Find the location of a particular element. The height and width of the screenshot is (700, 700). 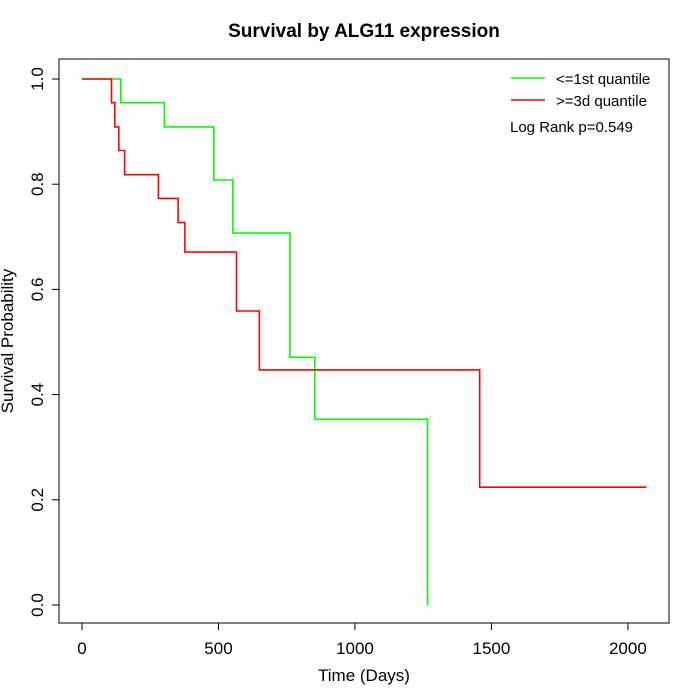

legend: <=1st quantile >=3d quantile is located at coordinates (580, 90).